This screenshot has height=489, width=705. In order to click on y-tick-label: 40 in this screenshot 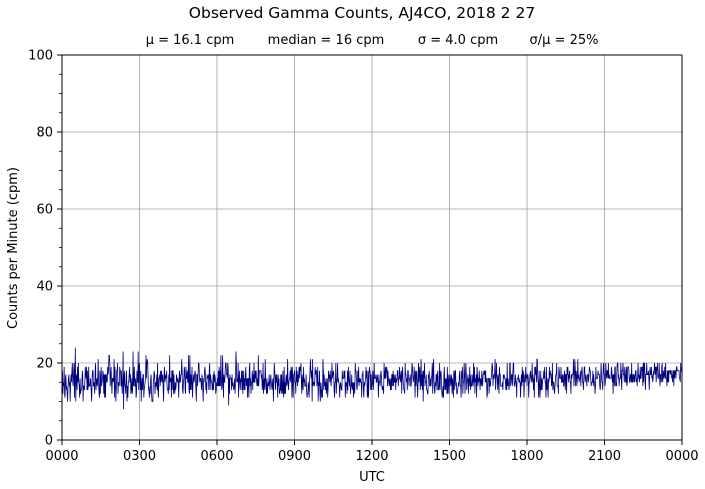, I will do `click(44, 287)`.